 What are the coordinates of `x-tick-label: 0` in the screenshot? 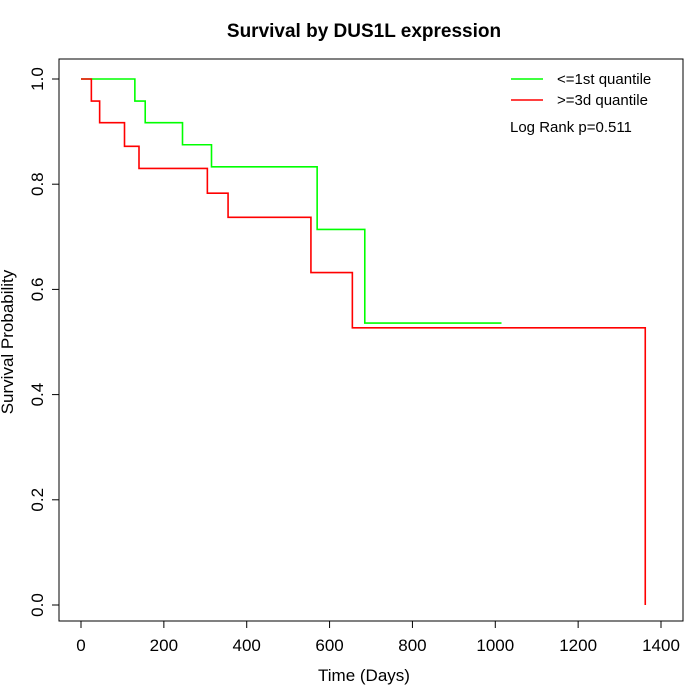 It's located at (80, 645).